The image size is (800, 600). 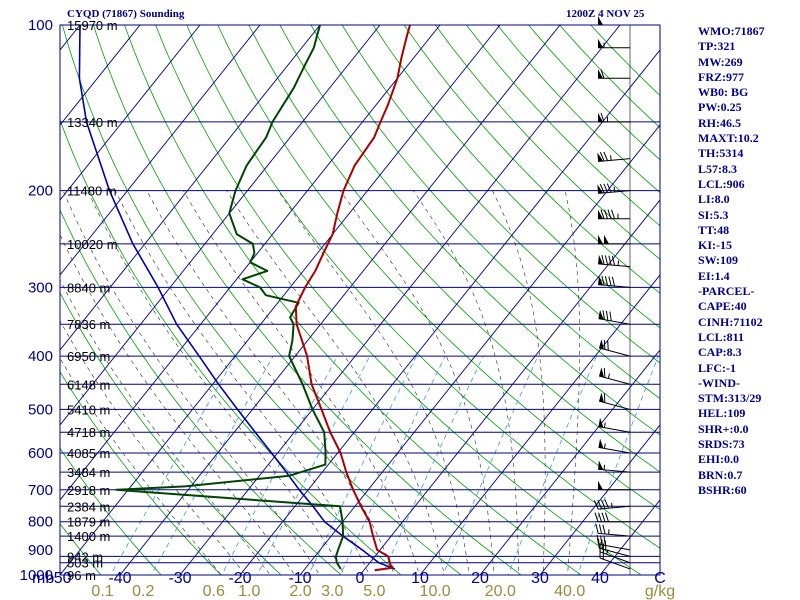 What do you see at coordinates (92, 191) in the screenshot?
I see `height-label: 11480 m` at bounding box center [92, 191].